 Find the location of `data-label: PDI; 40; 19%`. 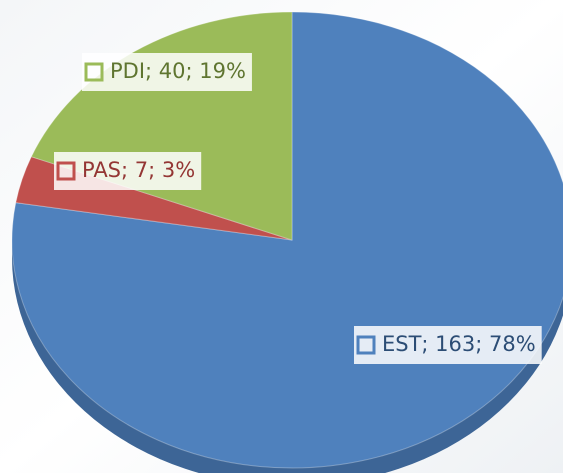

data-label: PDI; 40; 19% is located at coordinates (167, 72).